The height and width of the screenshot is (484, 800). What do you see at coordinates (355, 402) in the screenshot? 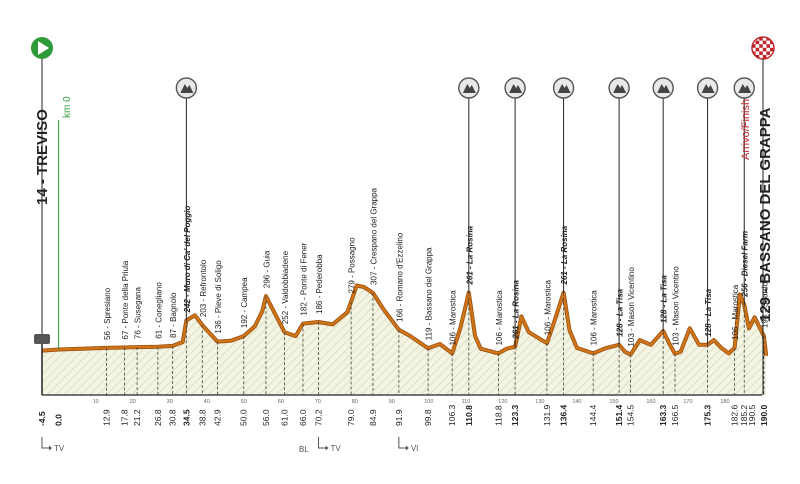
I see `axis-tick-label: 80` at bounding box center [355, 402].